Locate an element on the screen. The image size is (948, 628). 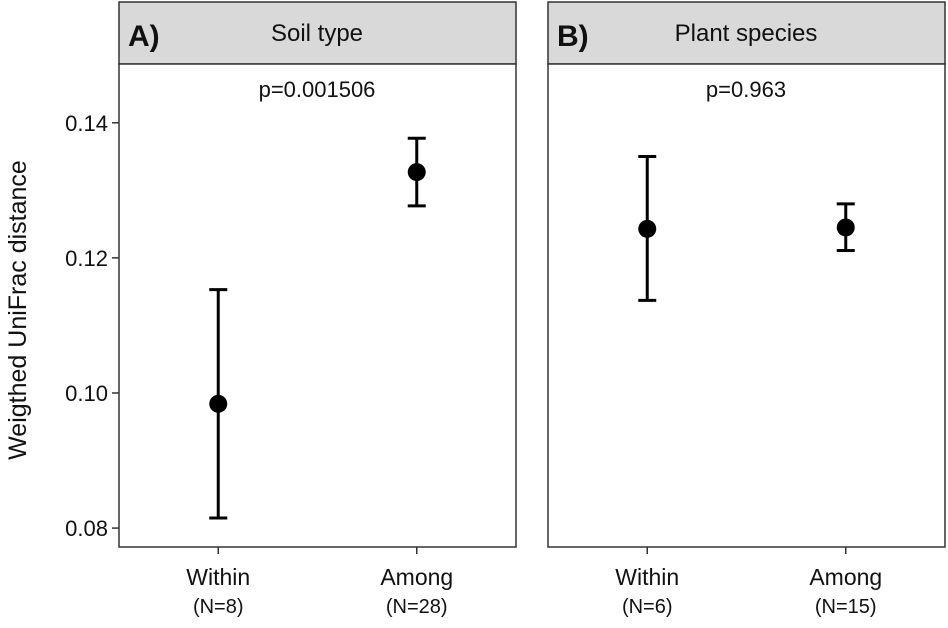
panel-a-marks is located at coordinates (317, 328).